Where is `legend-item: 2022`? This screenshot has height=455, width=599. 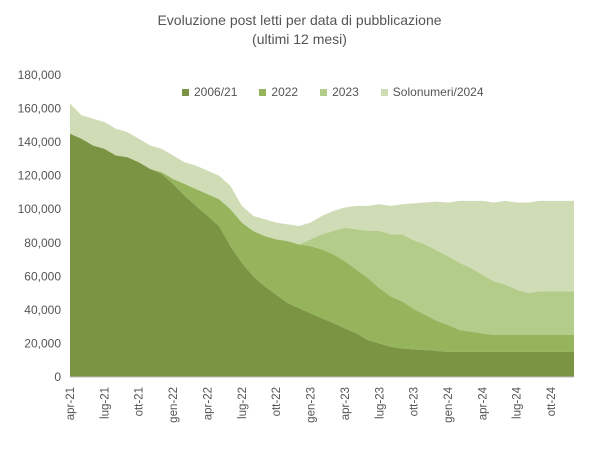
legend-item: 2022 is located at coordinates (278, 92).